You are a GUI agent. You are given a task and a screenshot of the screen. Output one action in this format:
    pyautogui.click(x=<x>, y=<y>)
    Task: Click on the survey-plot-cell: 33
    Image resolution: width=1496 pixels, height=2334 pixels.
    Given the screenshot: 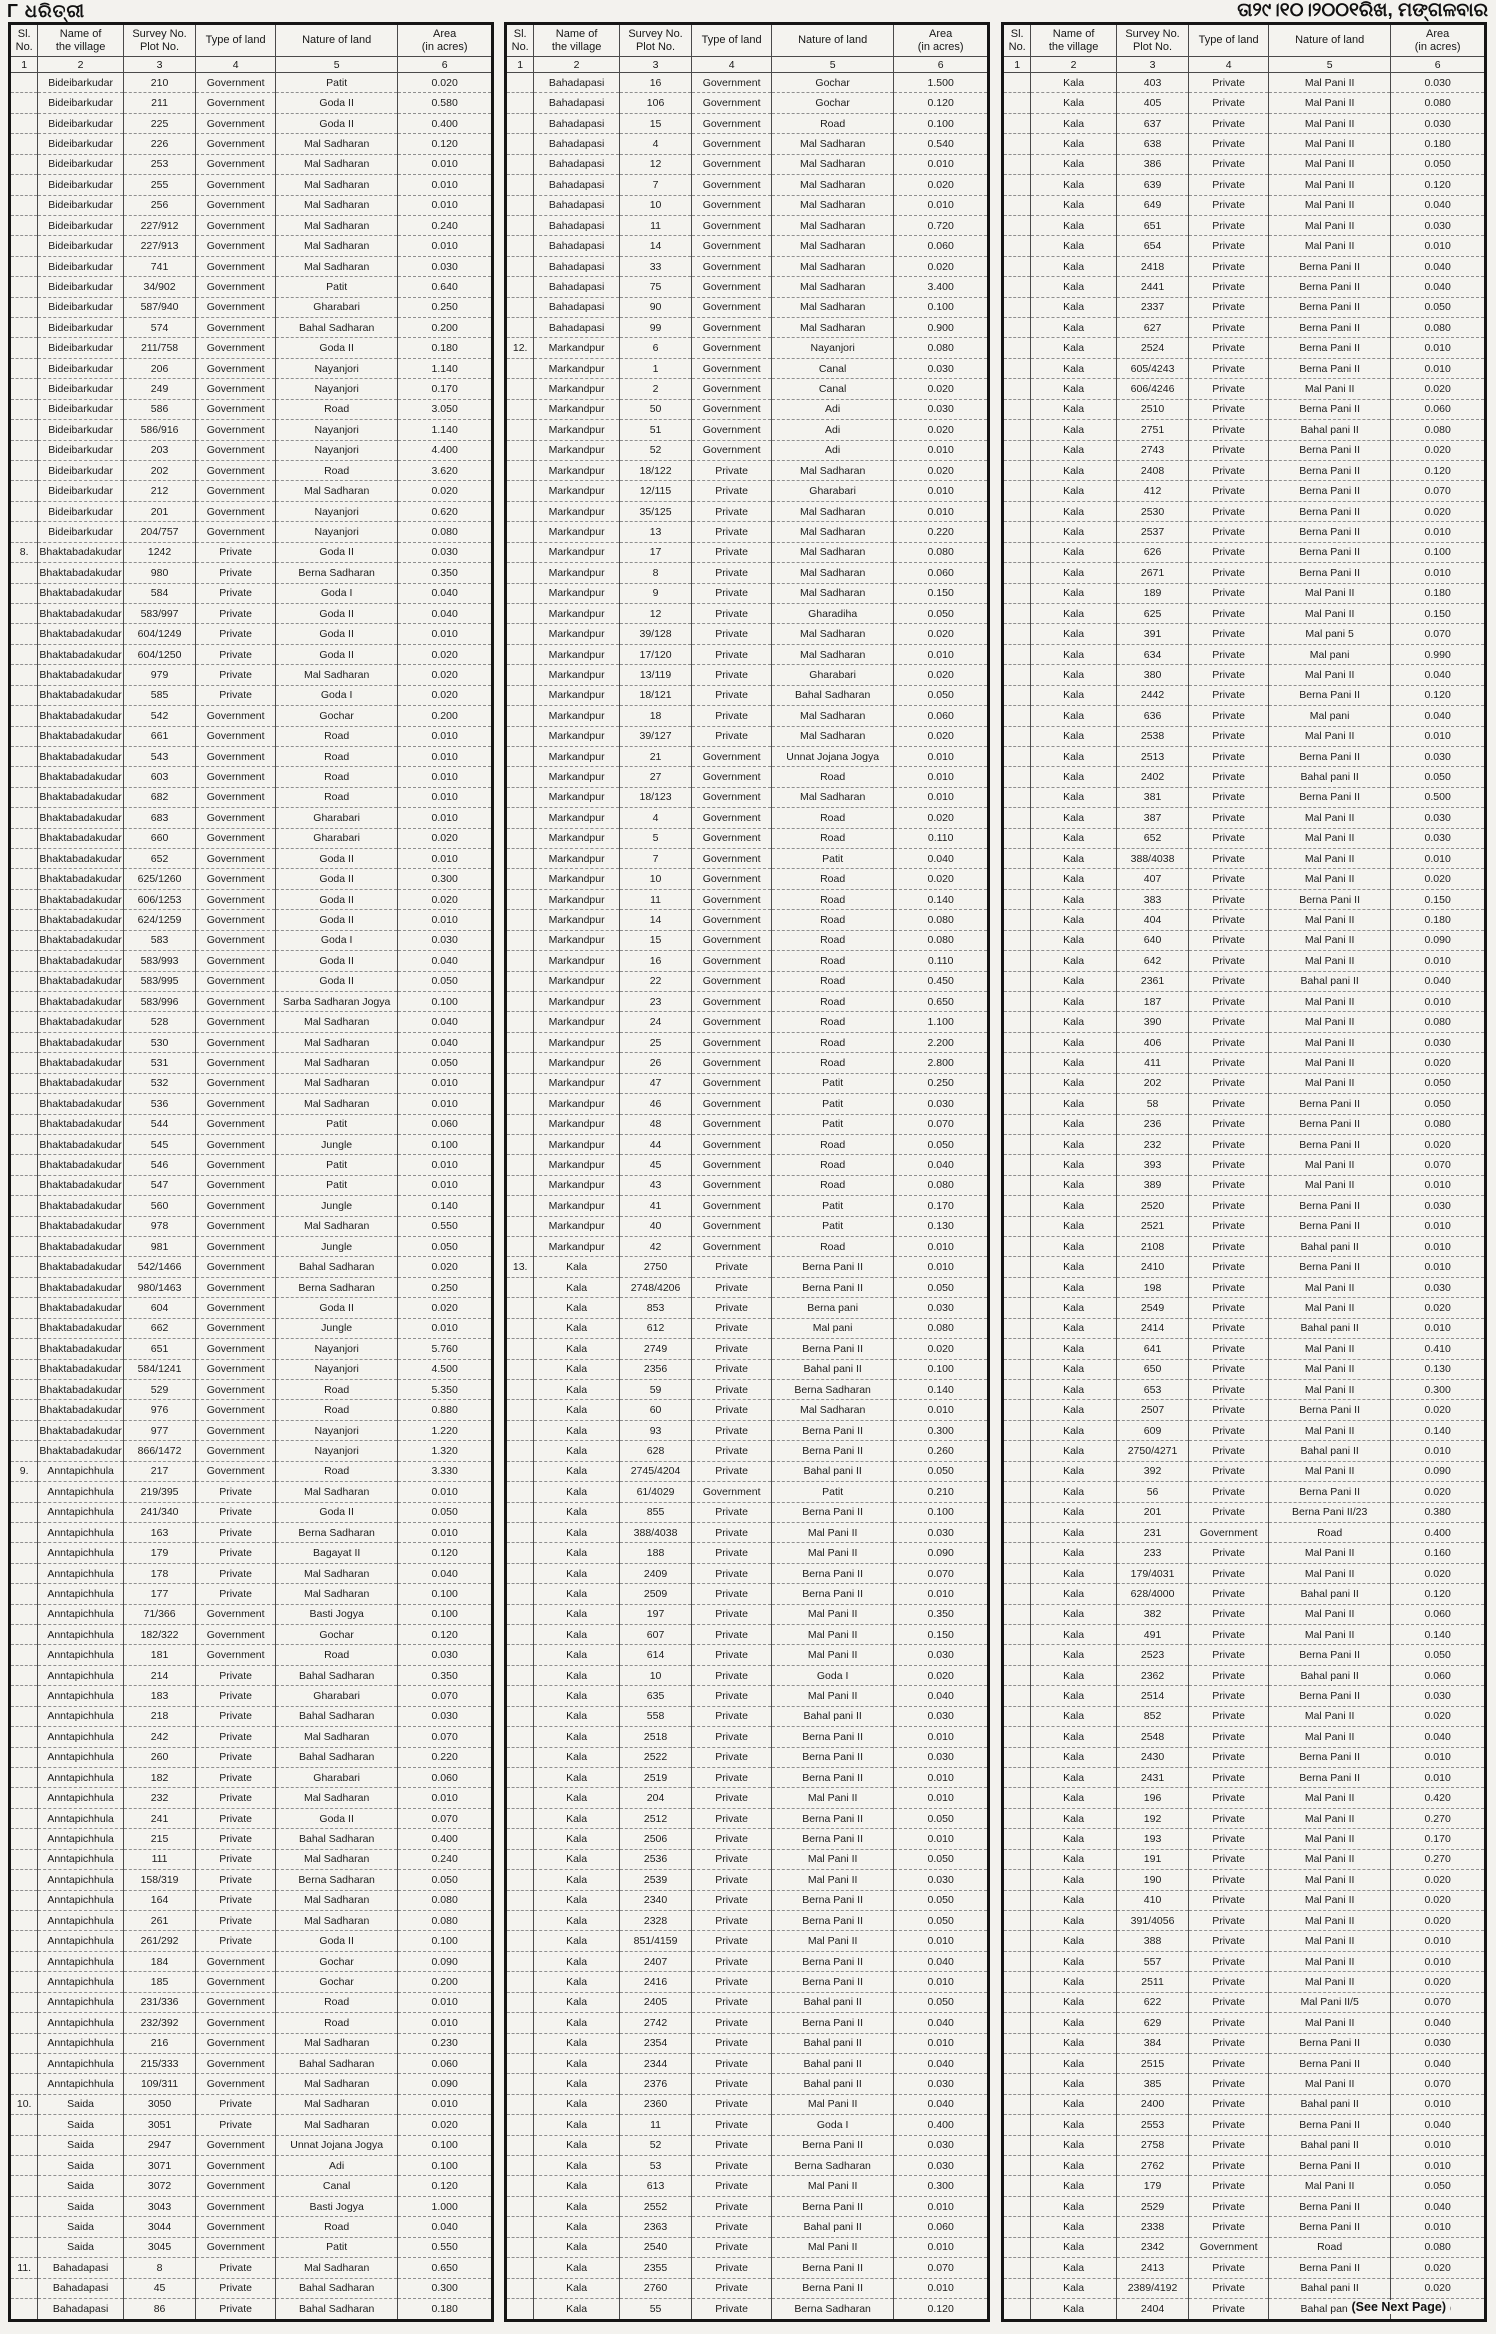 What is the action you would take?
    pyautogui.click(x=655, y=266)
    